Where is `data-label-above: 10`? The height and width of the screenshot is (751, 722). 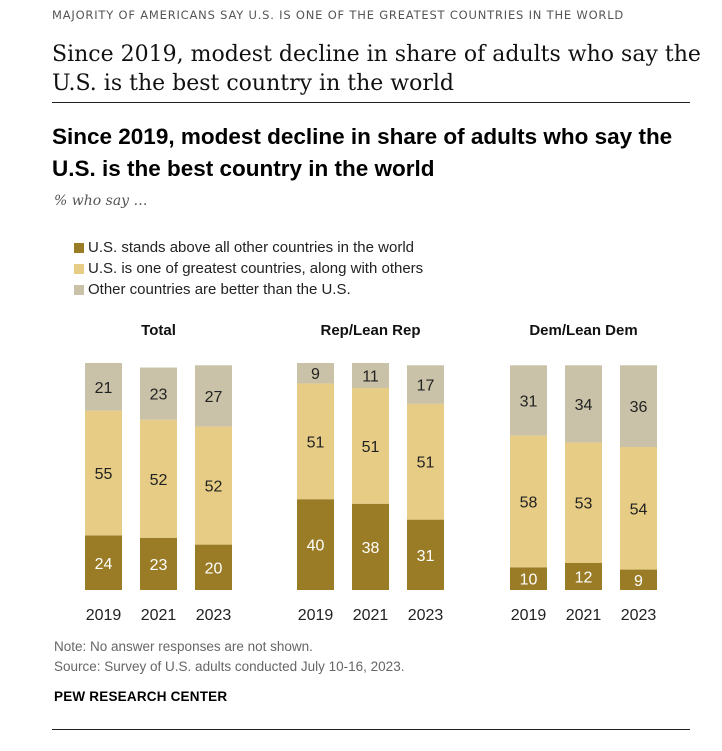 data-label-above: 10 is located at coordinates (529, 580).